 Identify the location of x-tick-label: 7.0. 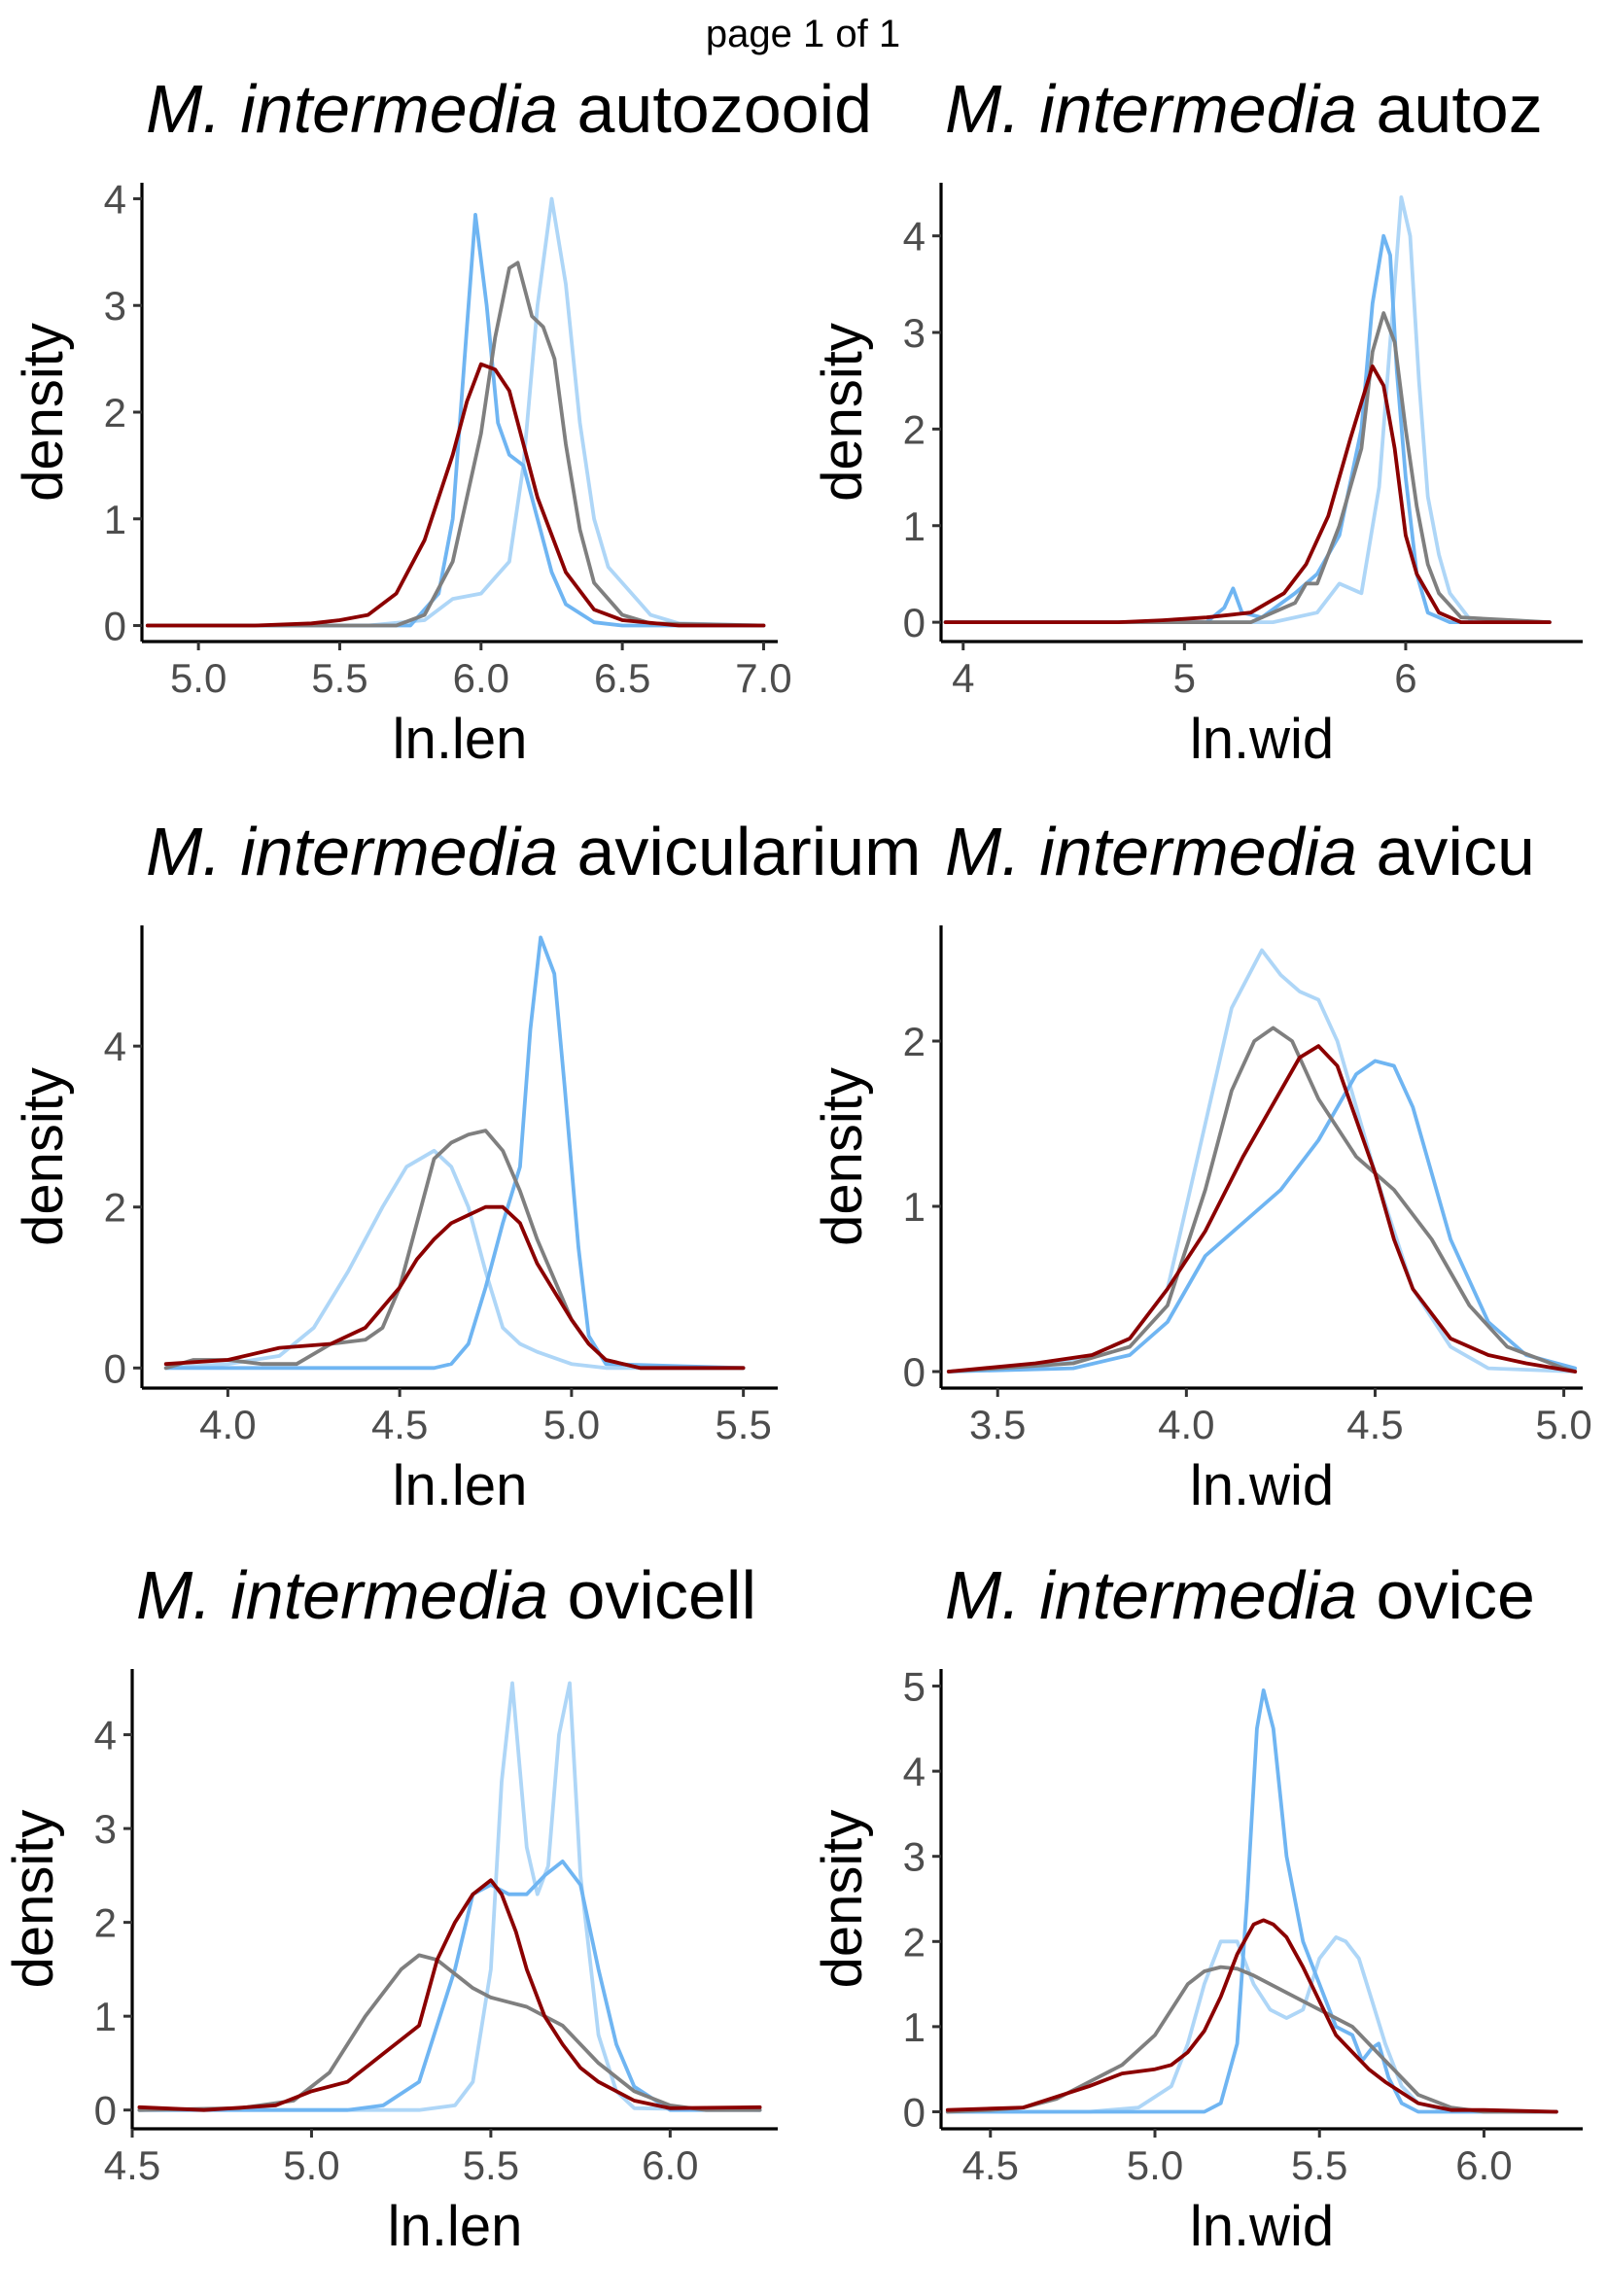
(763, 678).